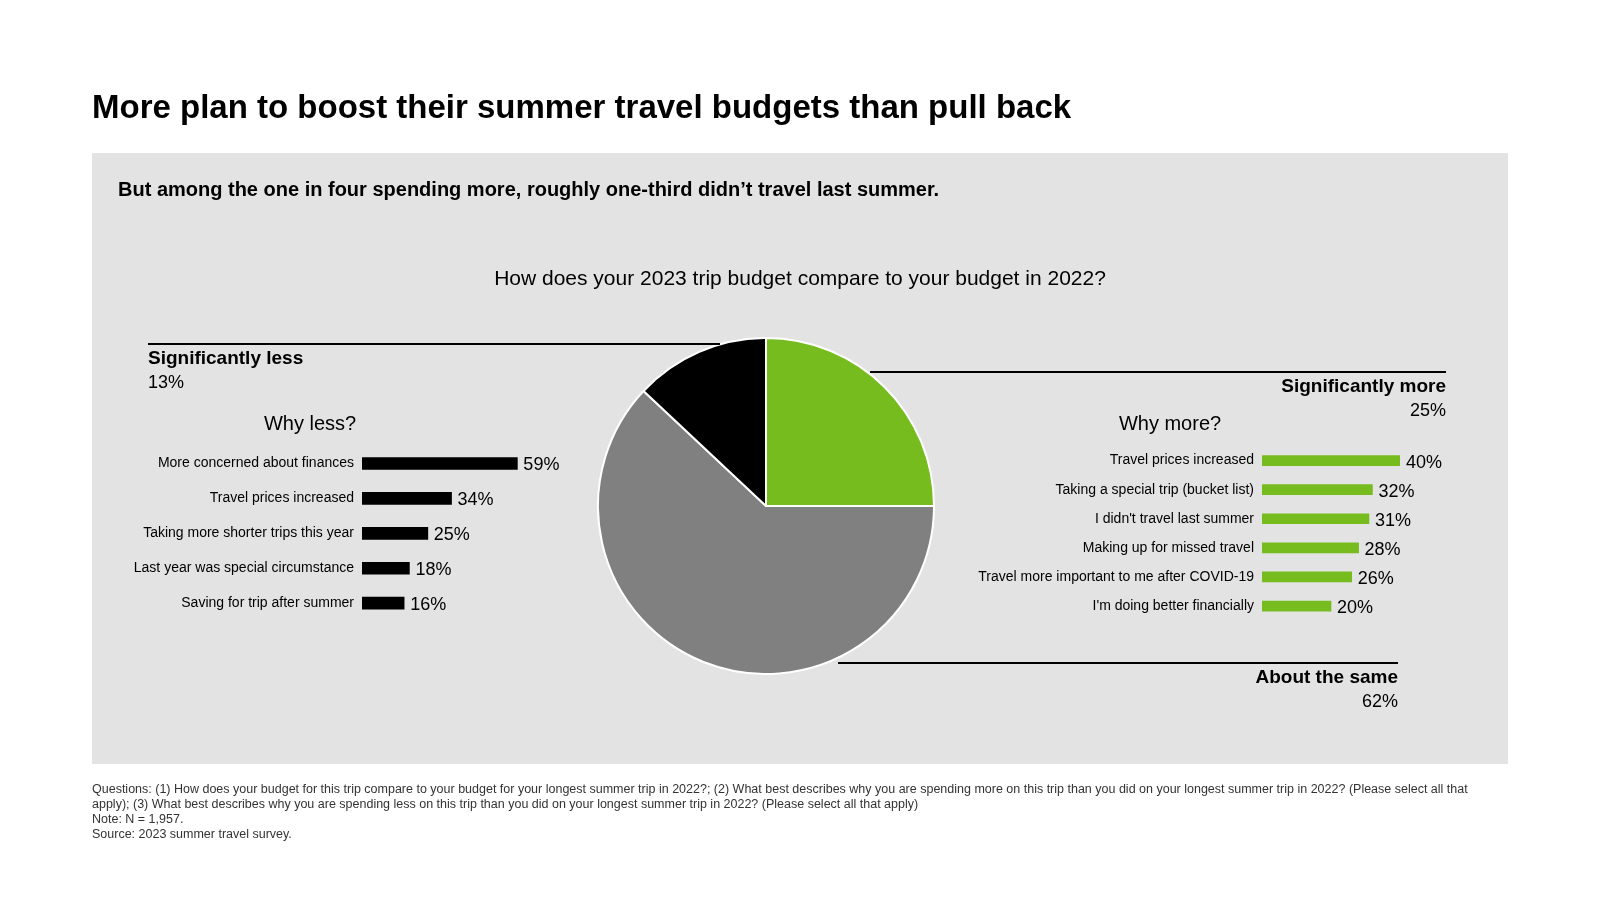  I want to click on y-tick-label: I'm doing better financially, so click(1173, 604).